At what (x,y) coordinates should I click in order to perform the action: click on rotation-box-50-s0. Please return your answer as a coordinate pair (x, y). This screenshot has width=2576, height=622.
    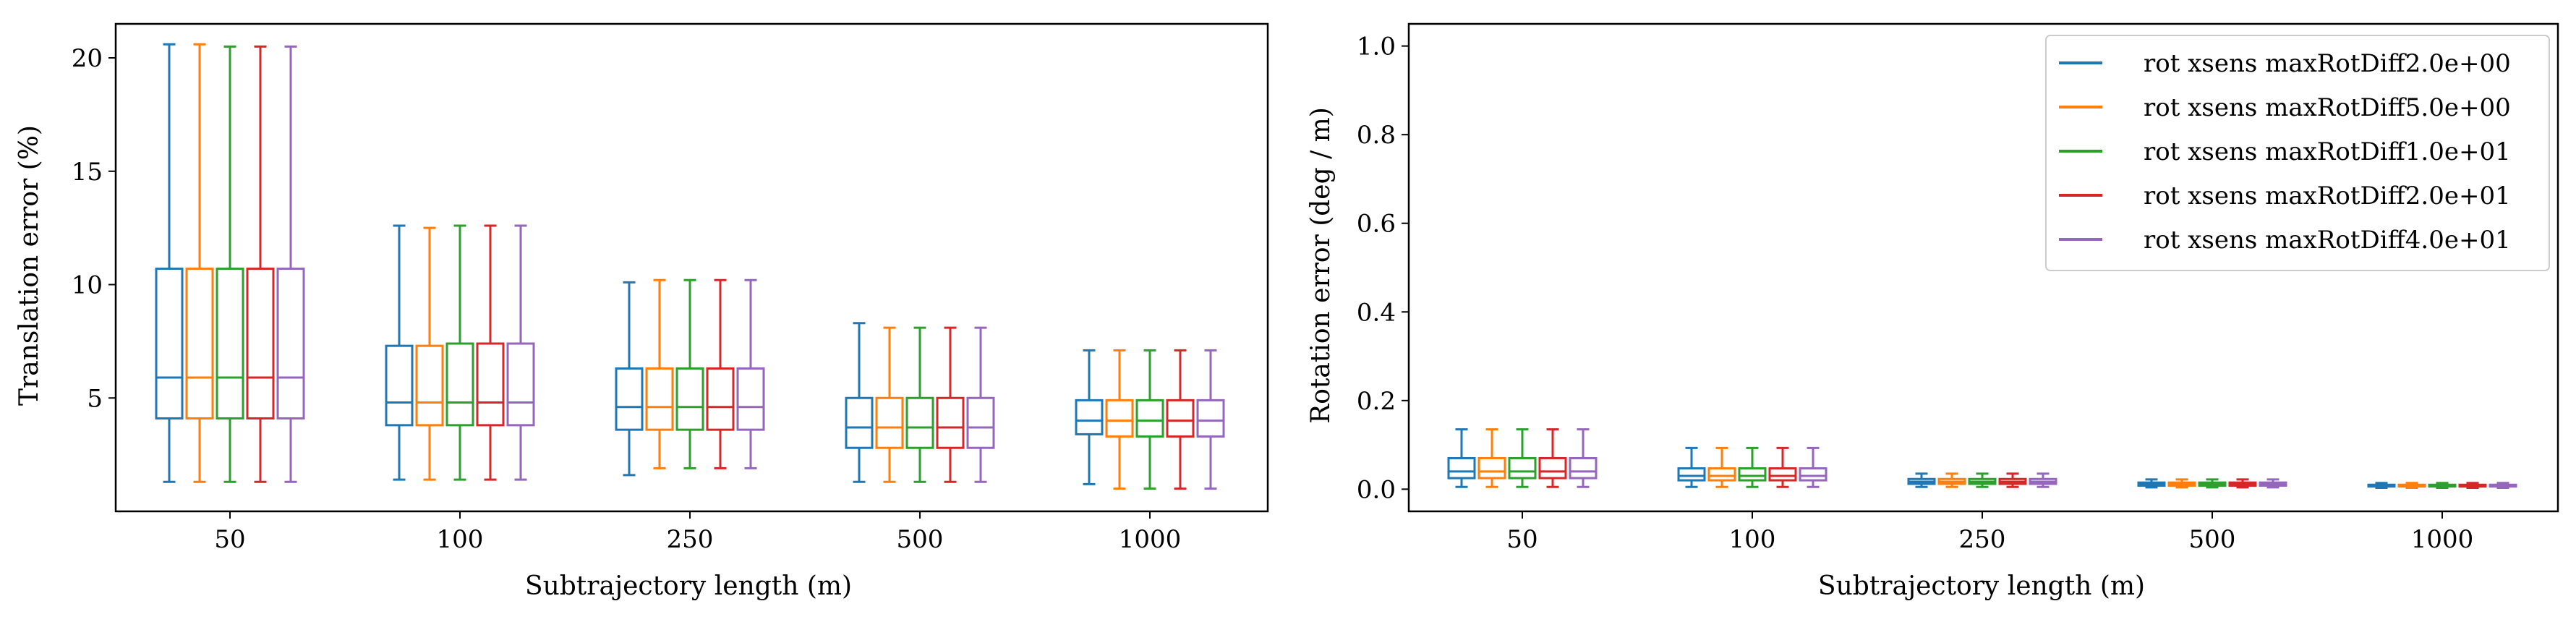
    Looking at the image, I should click on (1461, 458).